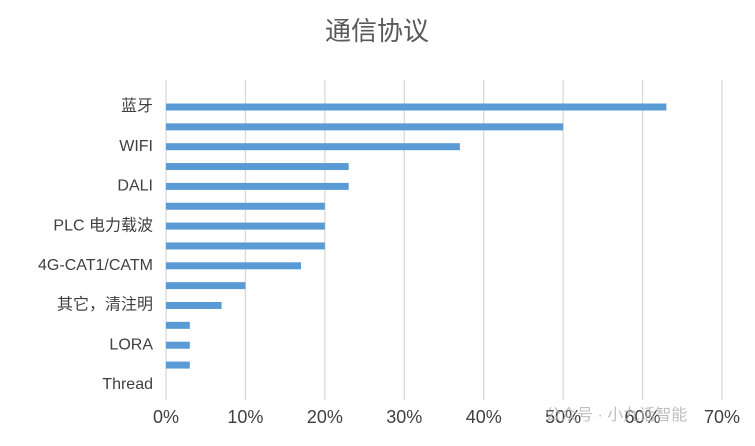 The width and height of the screenshot is (755, 446). Describe the element at coordinates (616, 415) in the screenshot. I see `watermark: 公众号 · 小九话智能` at that location.